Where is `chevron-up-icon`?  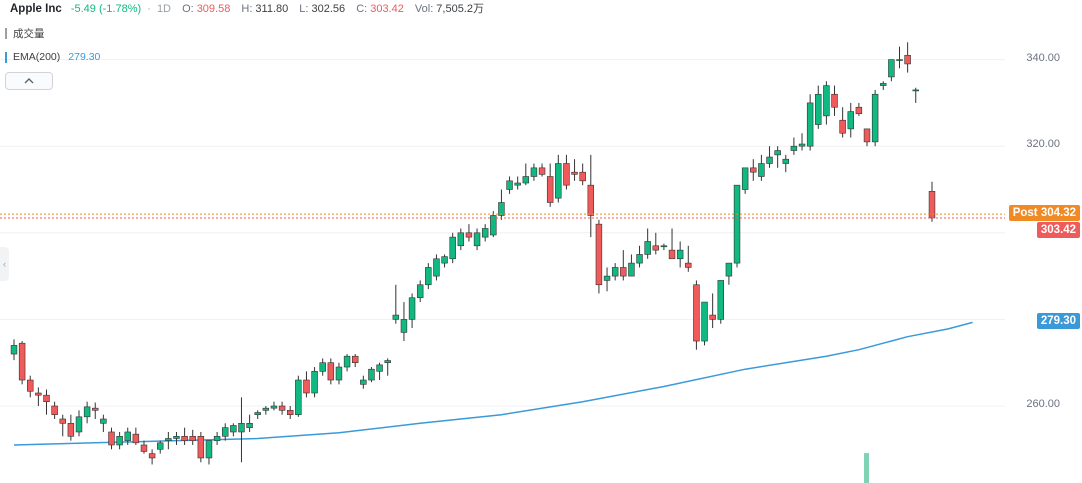 chevron-up-icon is located at coordinates (29, 81).